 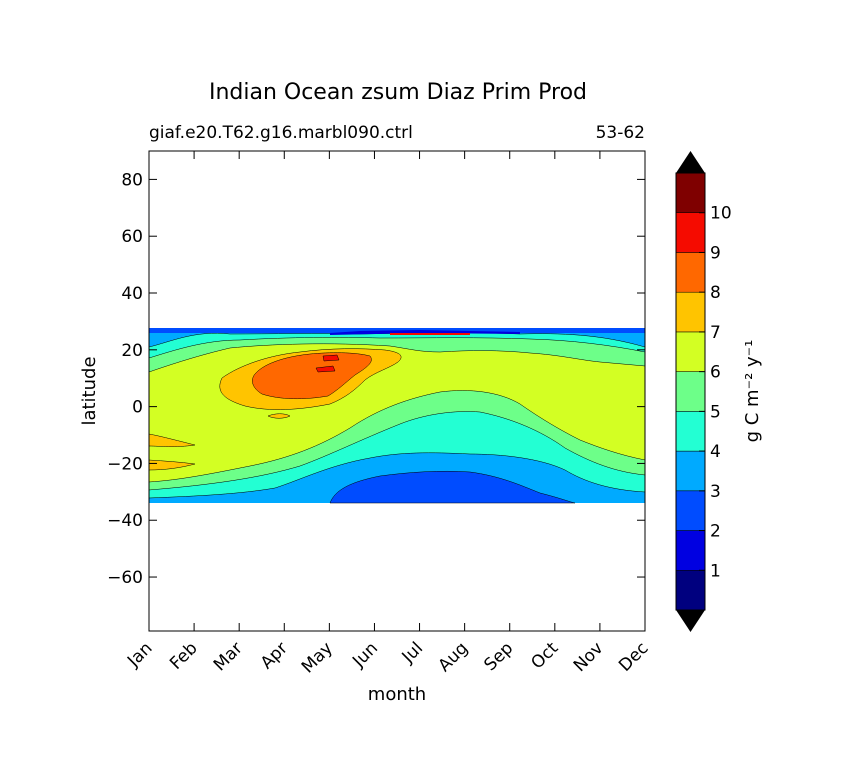 What do you see at coordinates (139, 654) in the screenshot?
I see `x-tick-label: Jan` at bounding box center [139, 654].